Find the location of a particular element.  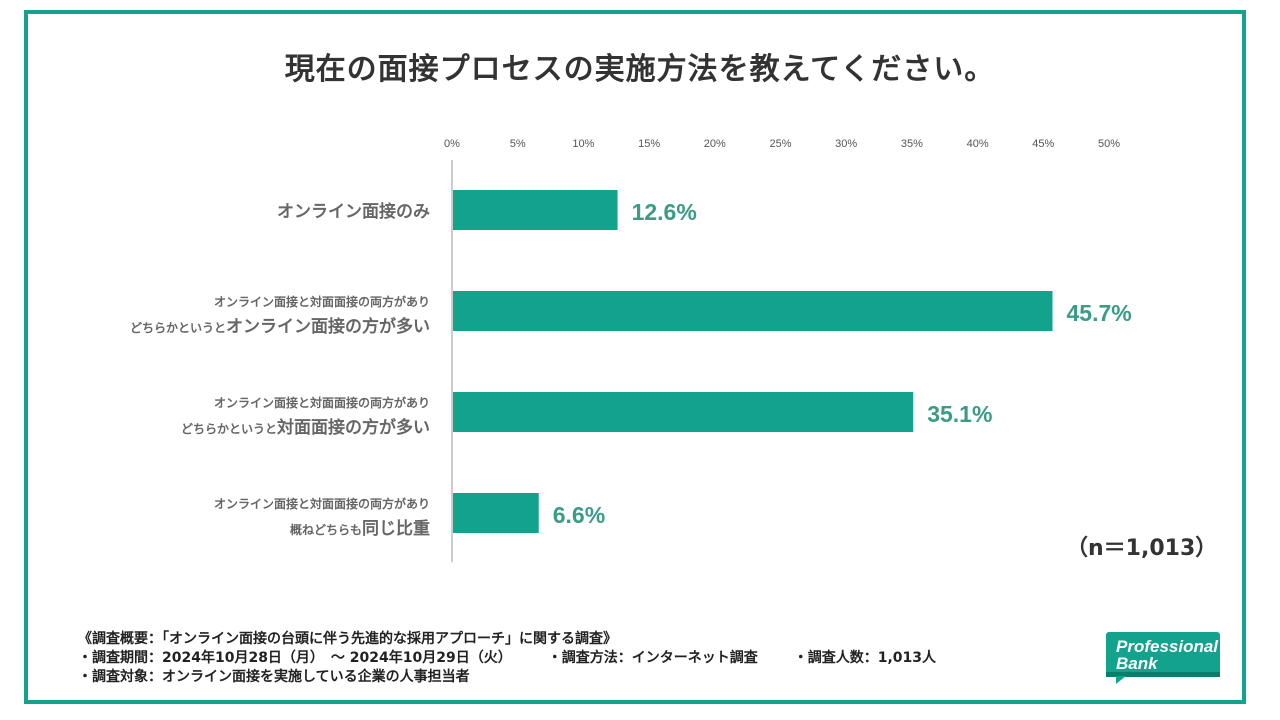

data-label: 35.1% is located at coordinates (959, 414).